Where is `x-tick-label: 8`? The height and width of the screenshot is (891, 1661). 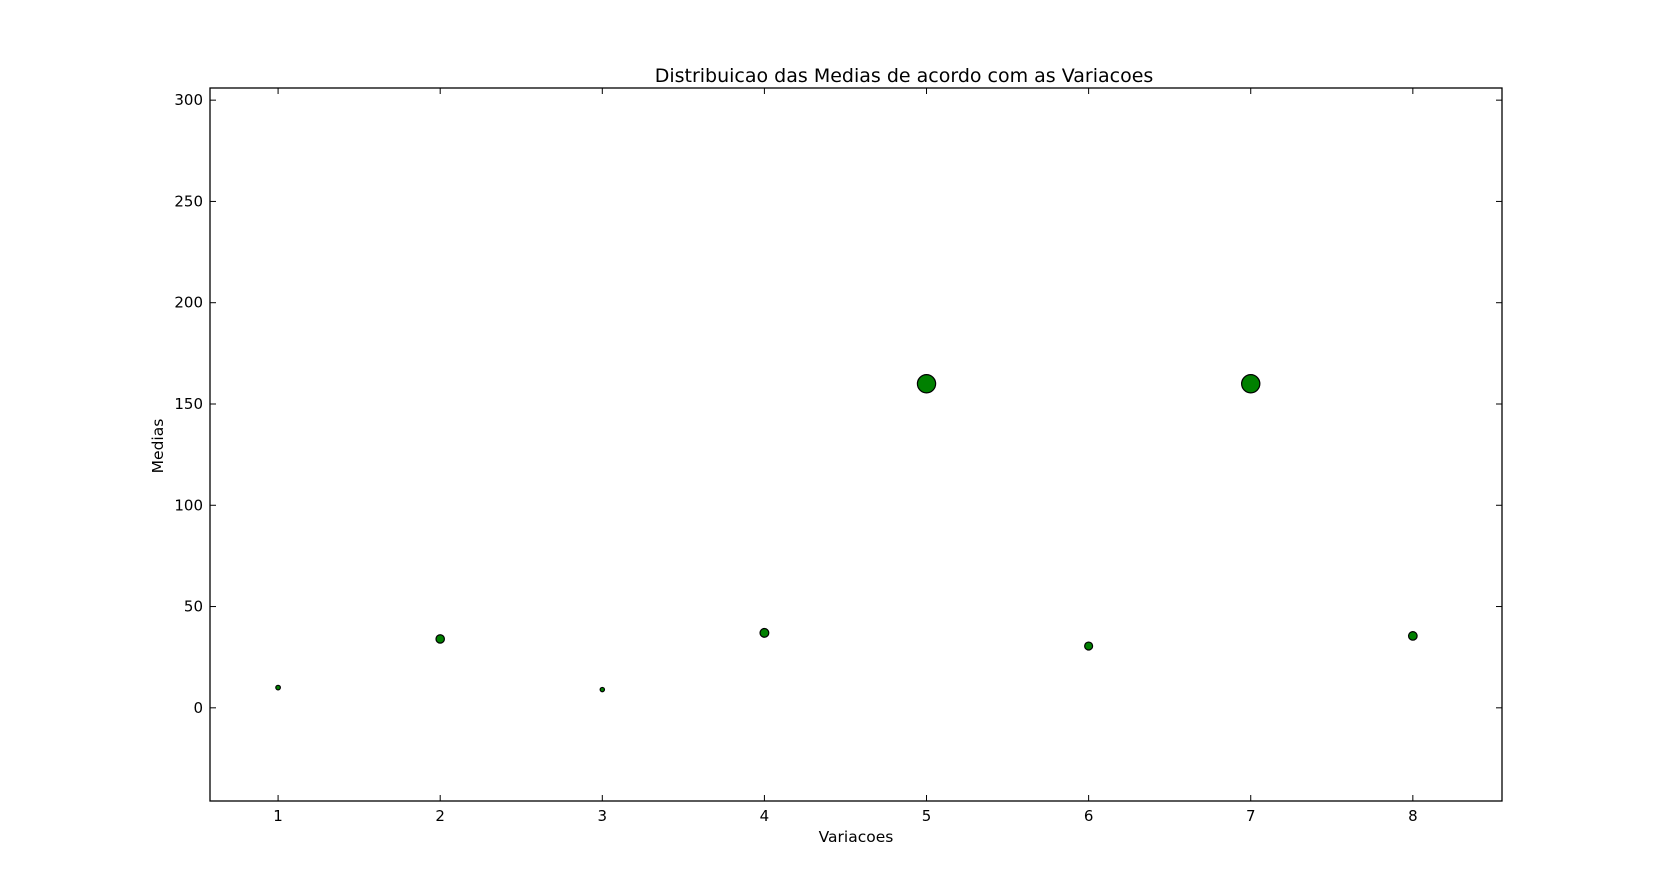
x-tick-label: 8 is located at coordinates (1413, 816).